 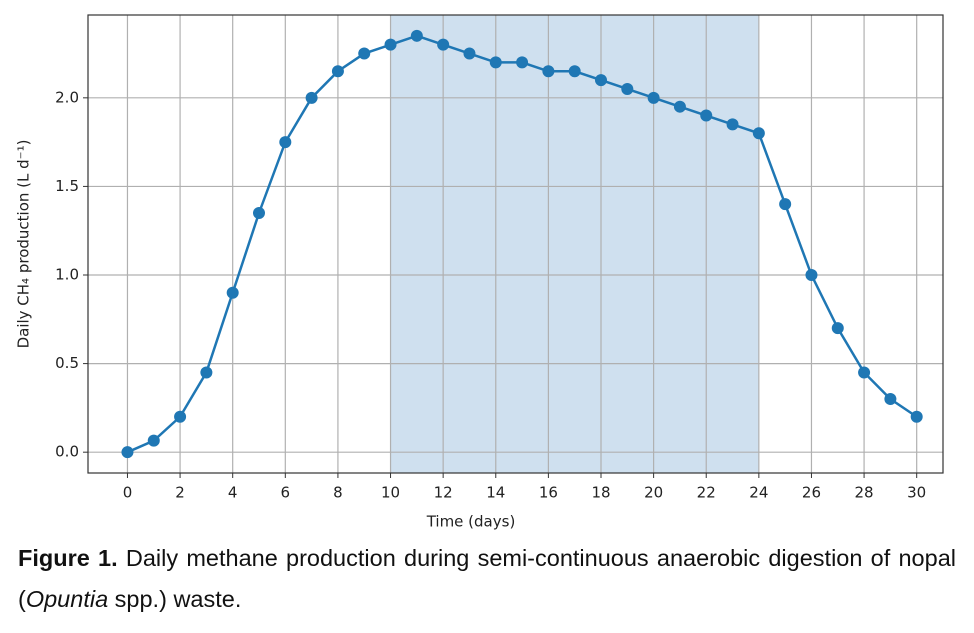 What do you see at coordinates (24, 244) in the screenshot?
I see `y-axis-label: Daily CH₄ production (L d⁻¹)` at bounding box center [24, 244].